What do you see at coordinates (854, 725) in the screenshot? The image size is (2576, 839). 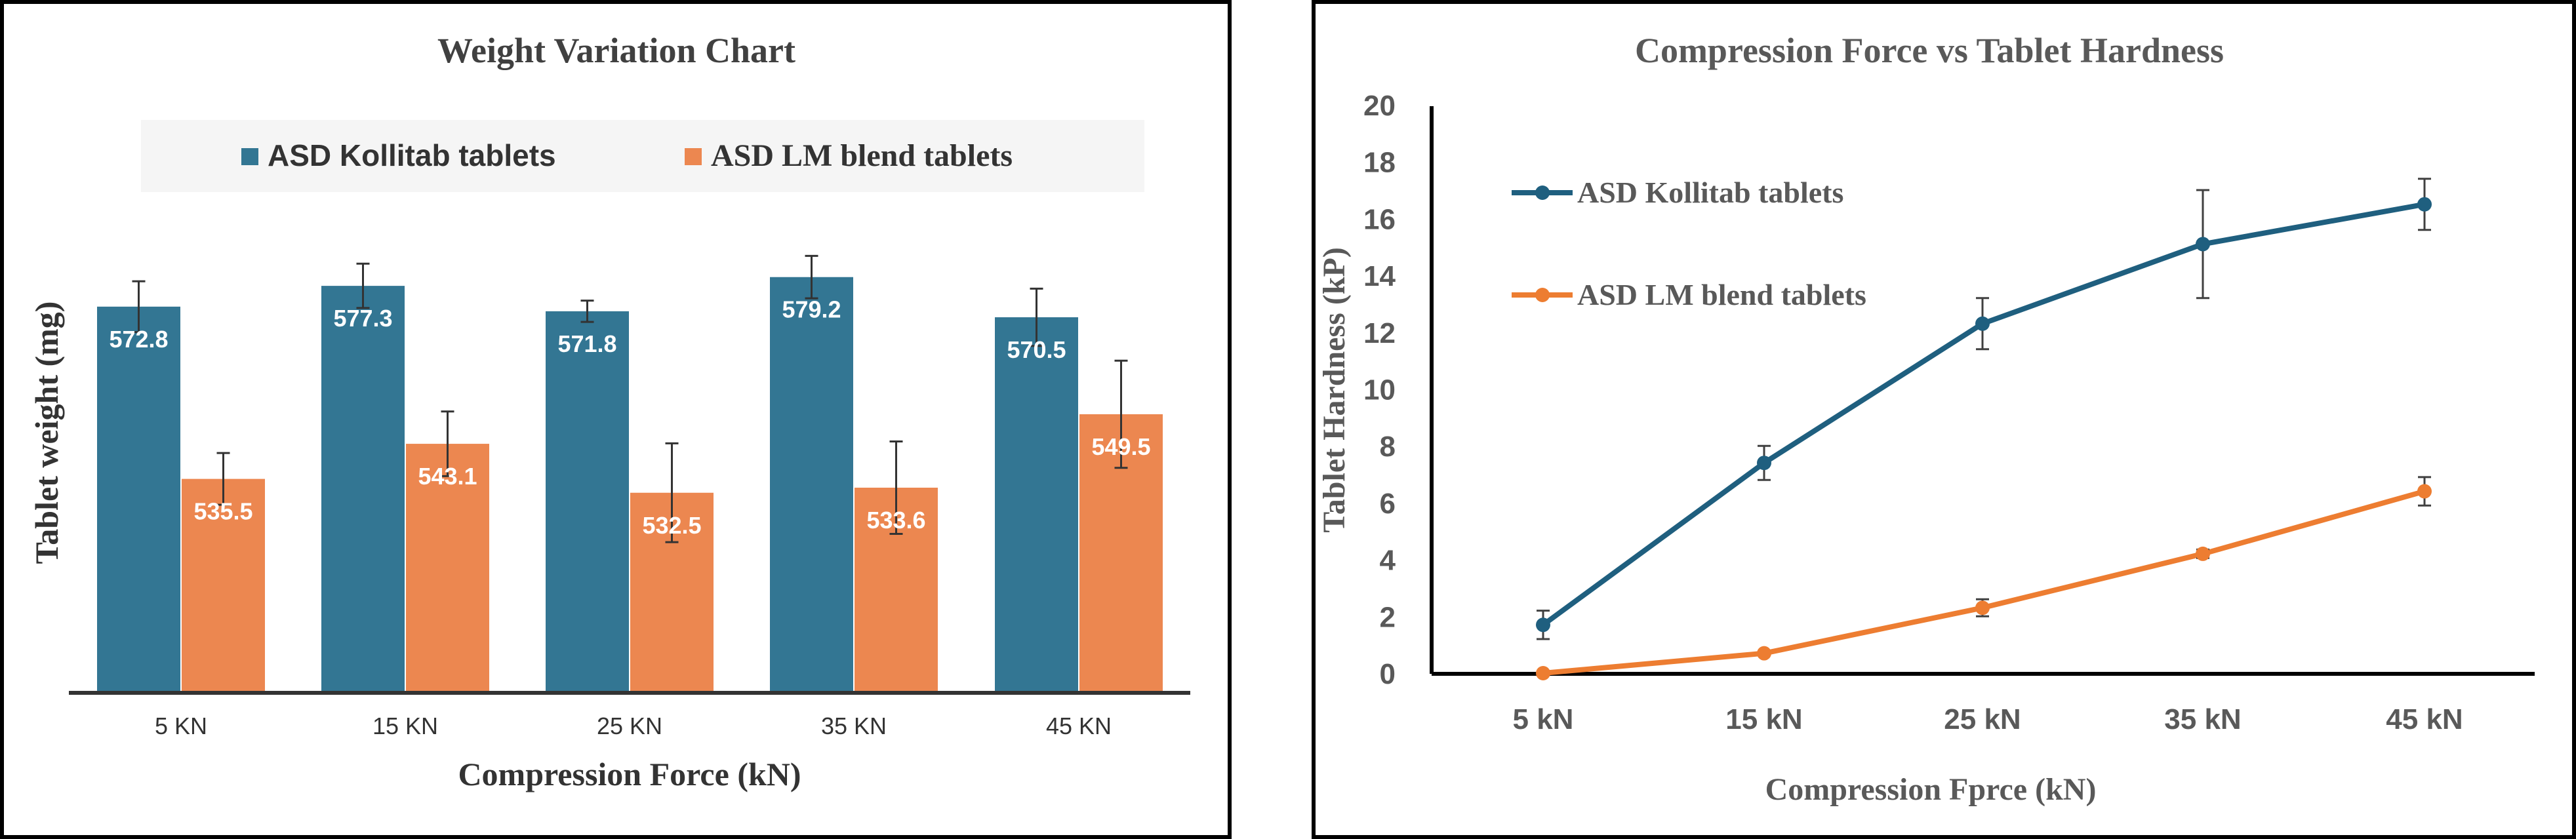 I see `x-tick-label: 35 KN` at bounding box center [854, 725].